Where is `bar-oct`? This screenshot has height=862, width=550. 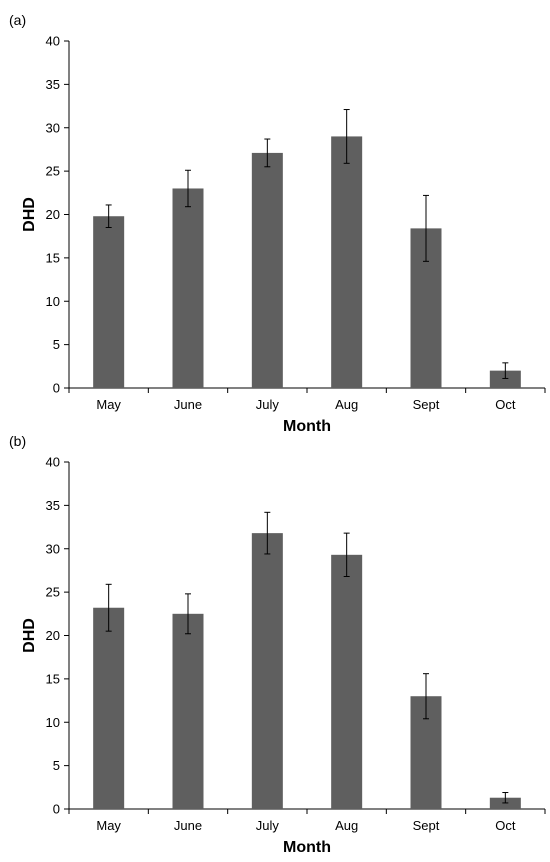 bar-oct is located at coordinates (505, 379).